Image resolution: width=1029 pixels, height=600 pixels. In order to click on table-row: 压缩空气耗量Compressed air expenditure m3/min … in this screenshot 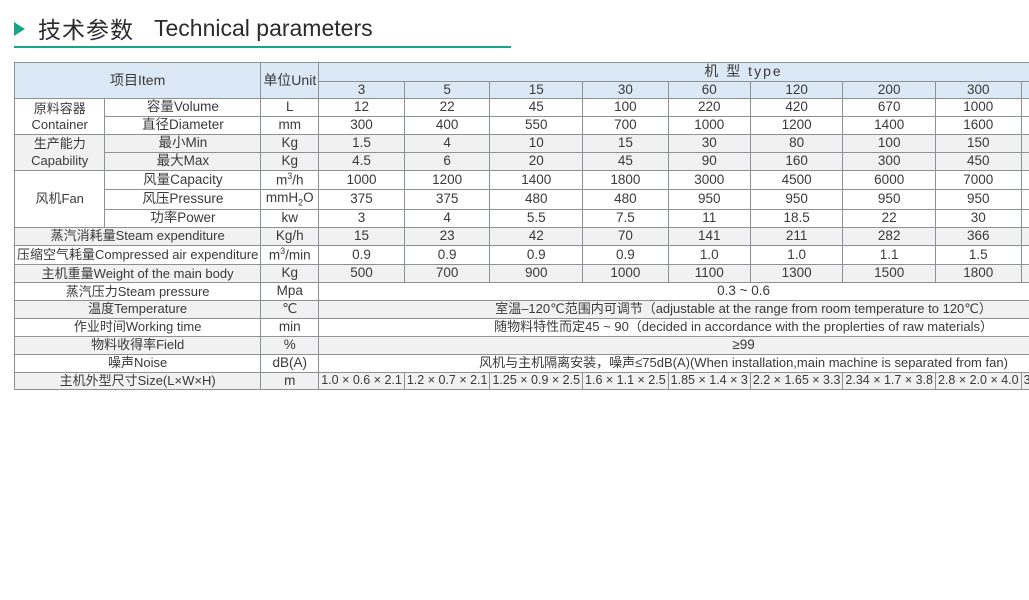, I will do `click(521, 255)`.